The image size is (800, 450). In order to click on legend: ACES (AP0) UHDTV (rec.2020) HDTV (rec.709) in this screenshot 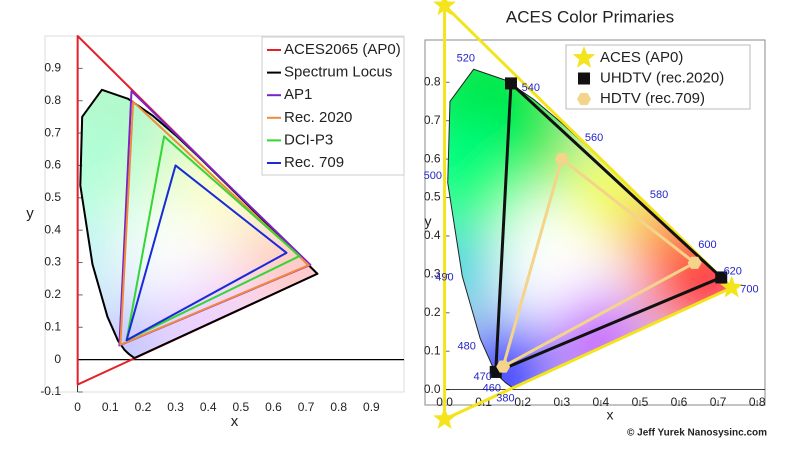, I will do `click(658, 77)`.